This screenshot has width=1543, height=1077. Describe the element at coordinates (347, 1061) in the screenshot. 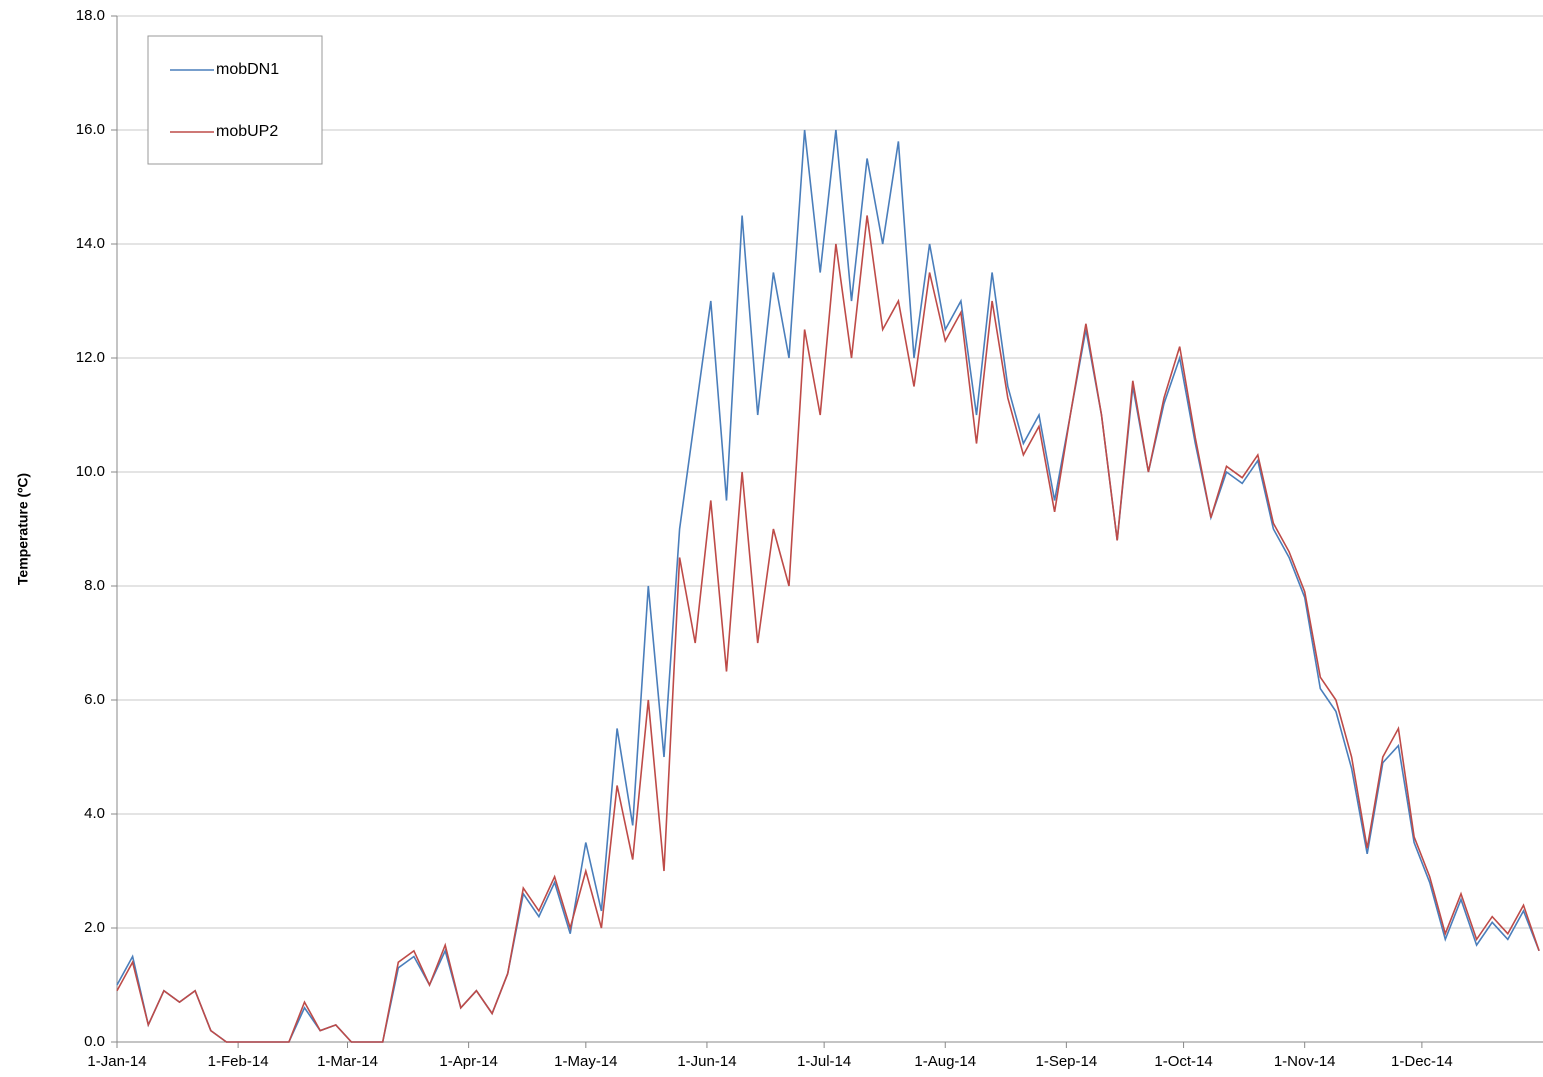

I see `x-tick-label: 1-Mar-14` at that location.